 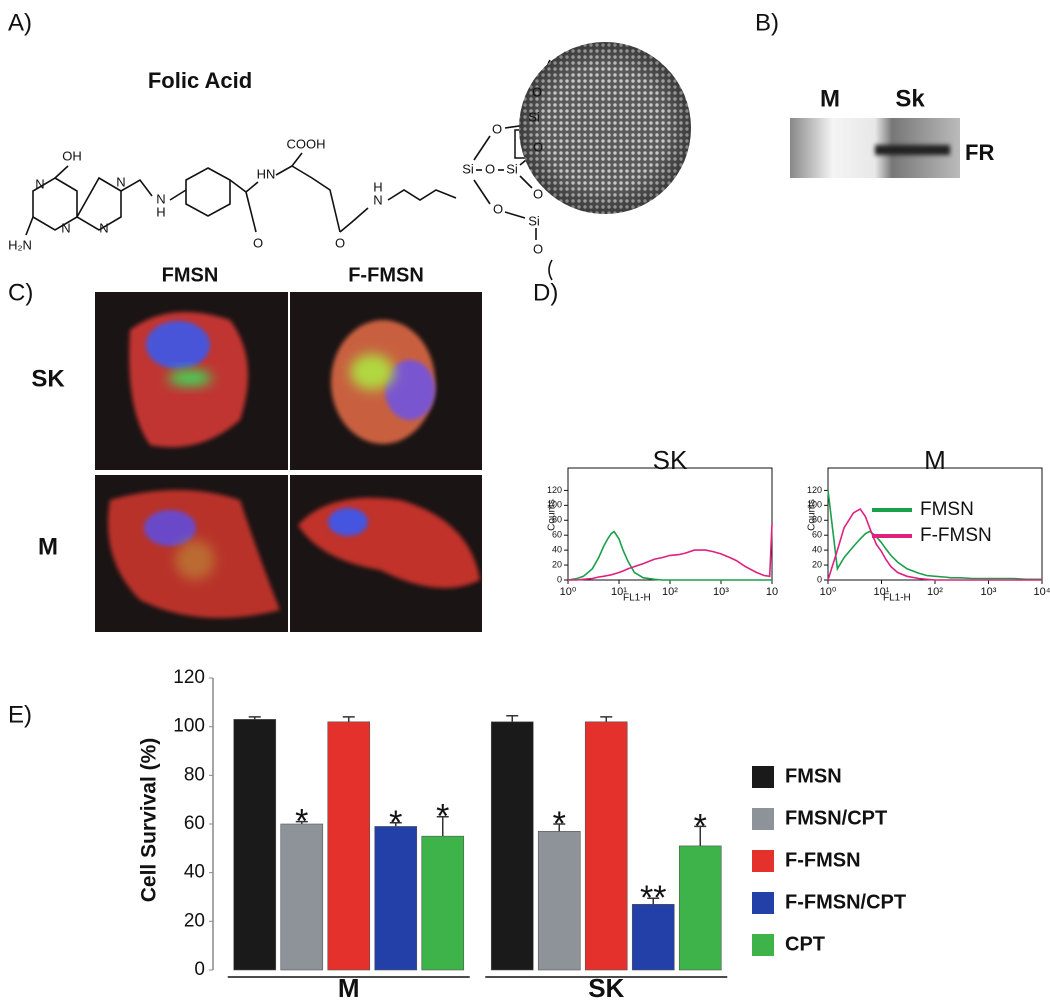 I want to click on legend-label: FMSN, so click(x=947, y=509).